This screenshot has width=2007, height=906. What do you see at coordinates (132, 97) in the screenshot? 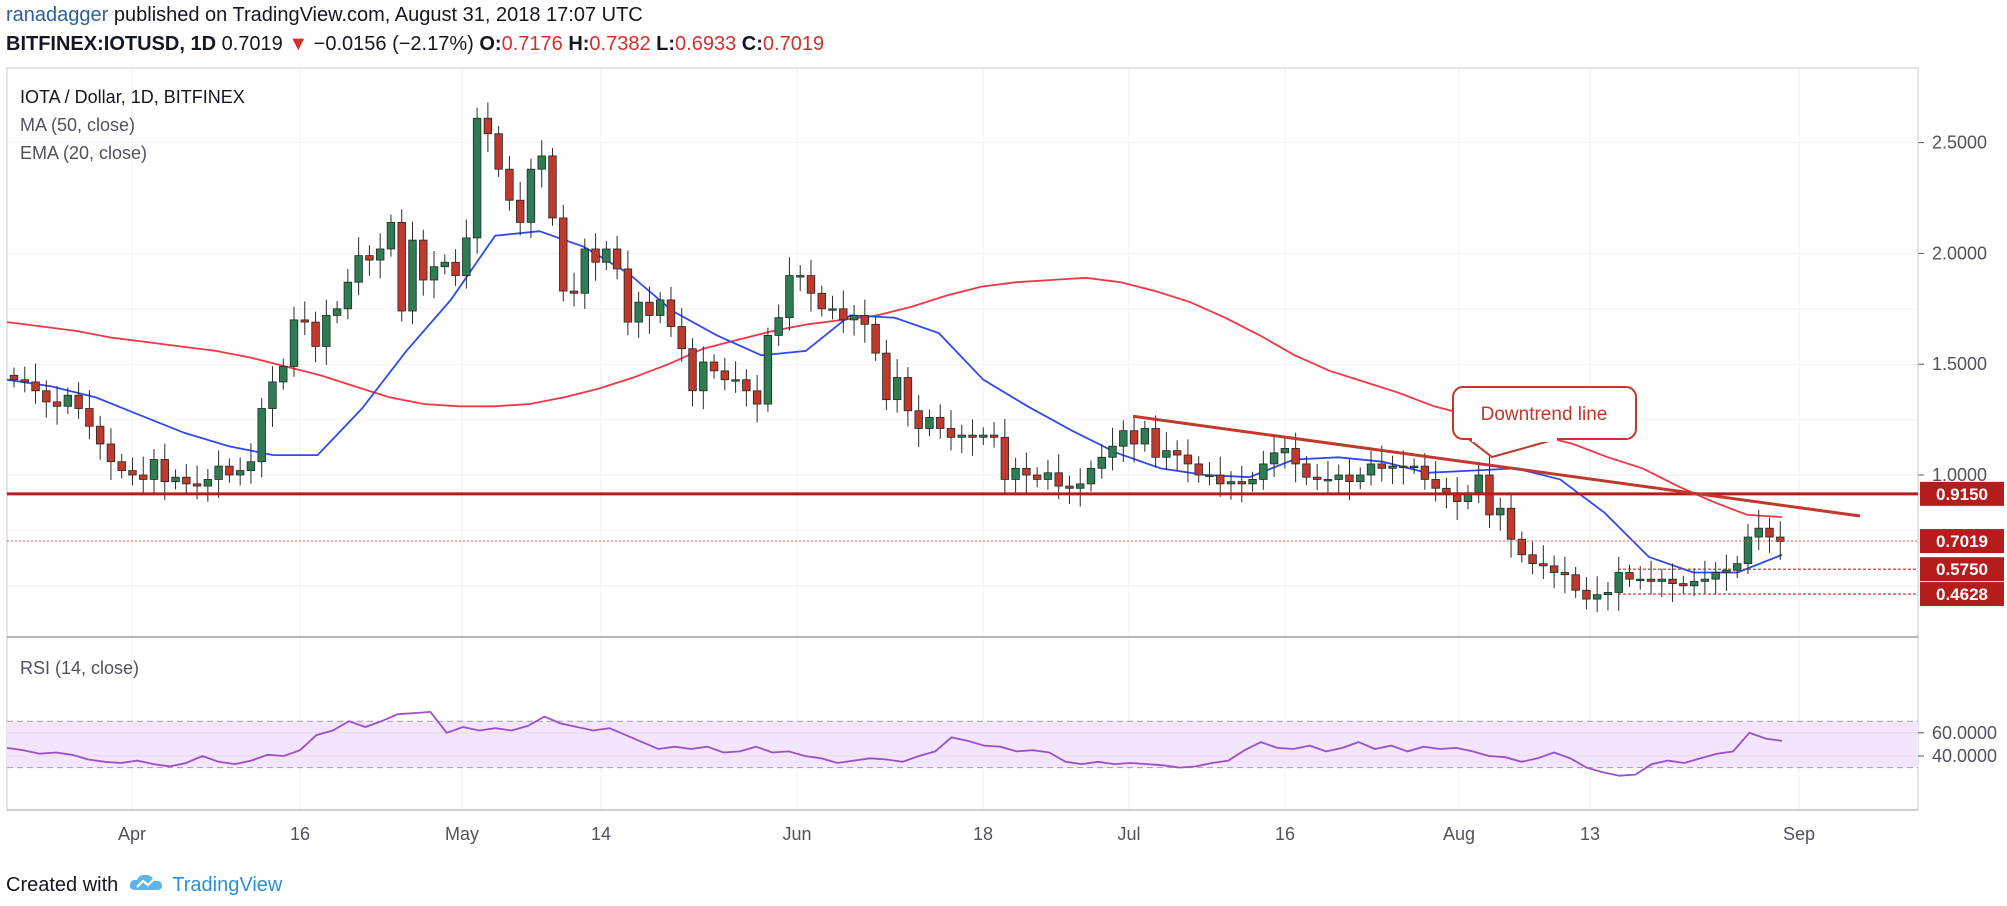
I see `legend-title: IOTA / Dollar, 1D, BITFINEX` at bounding box center [132, 97].